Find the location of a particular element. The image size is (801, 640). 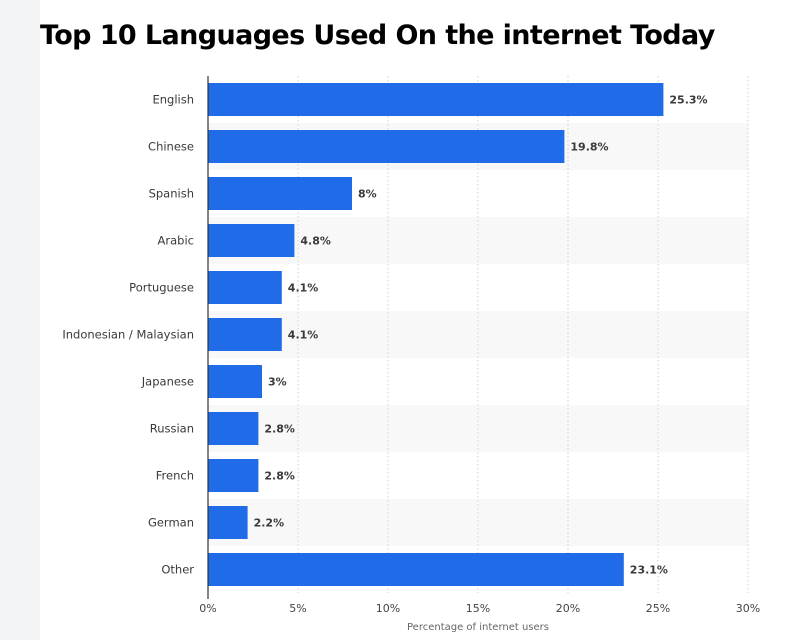

x-tick-label: 15% is located at coordinates (478, 608).